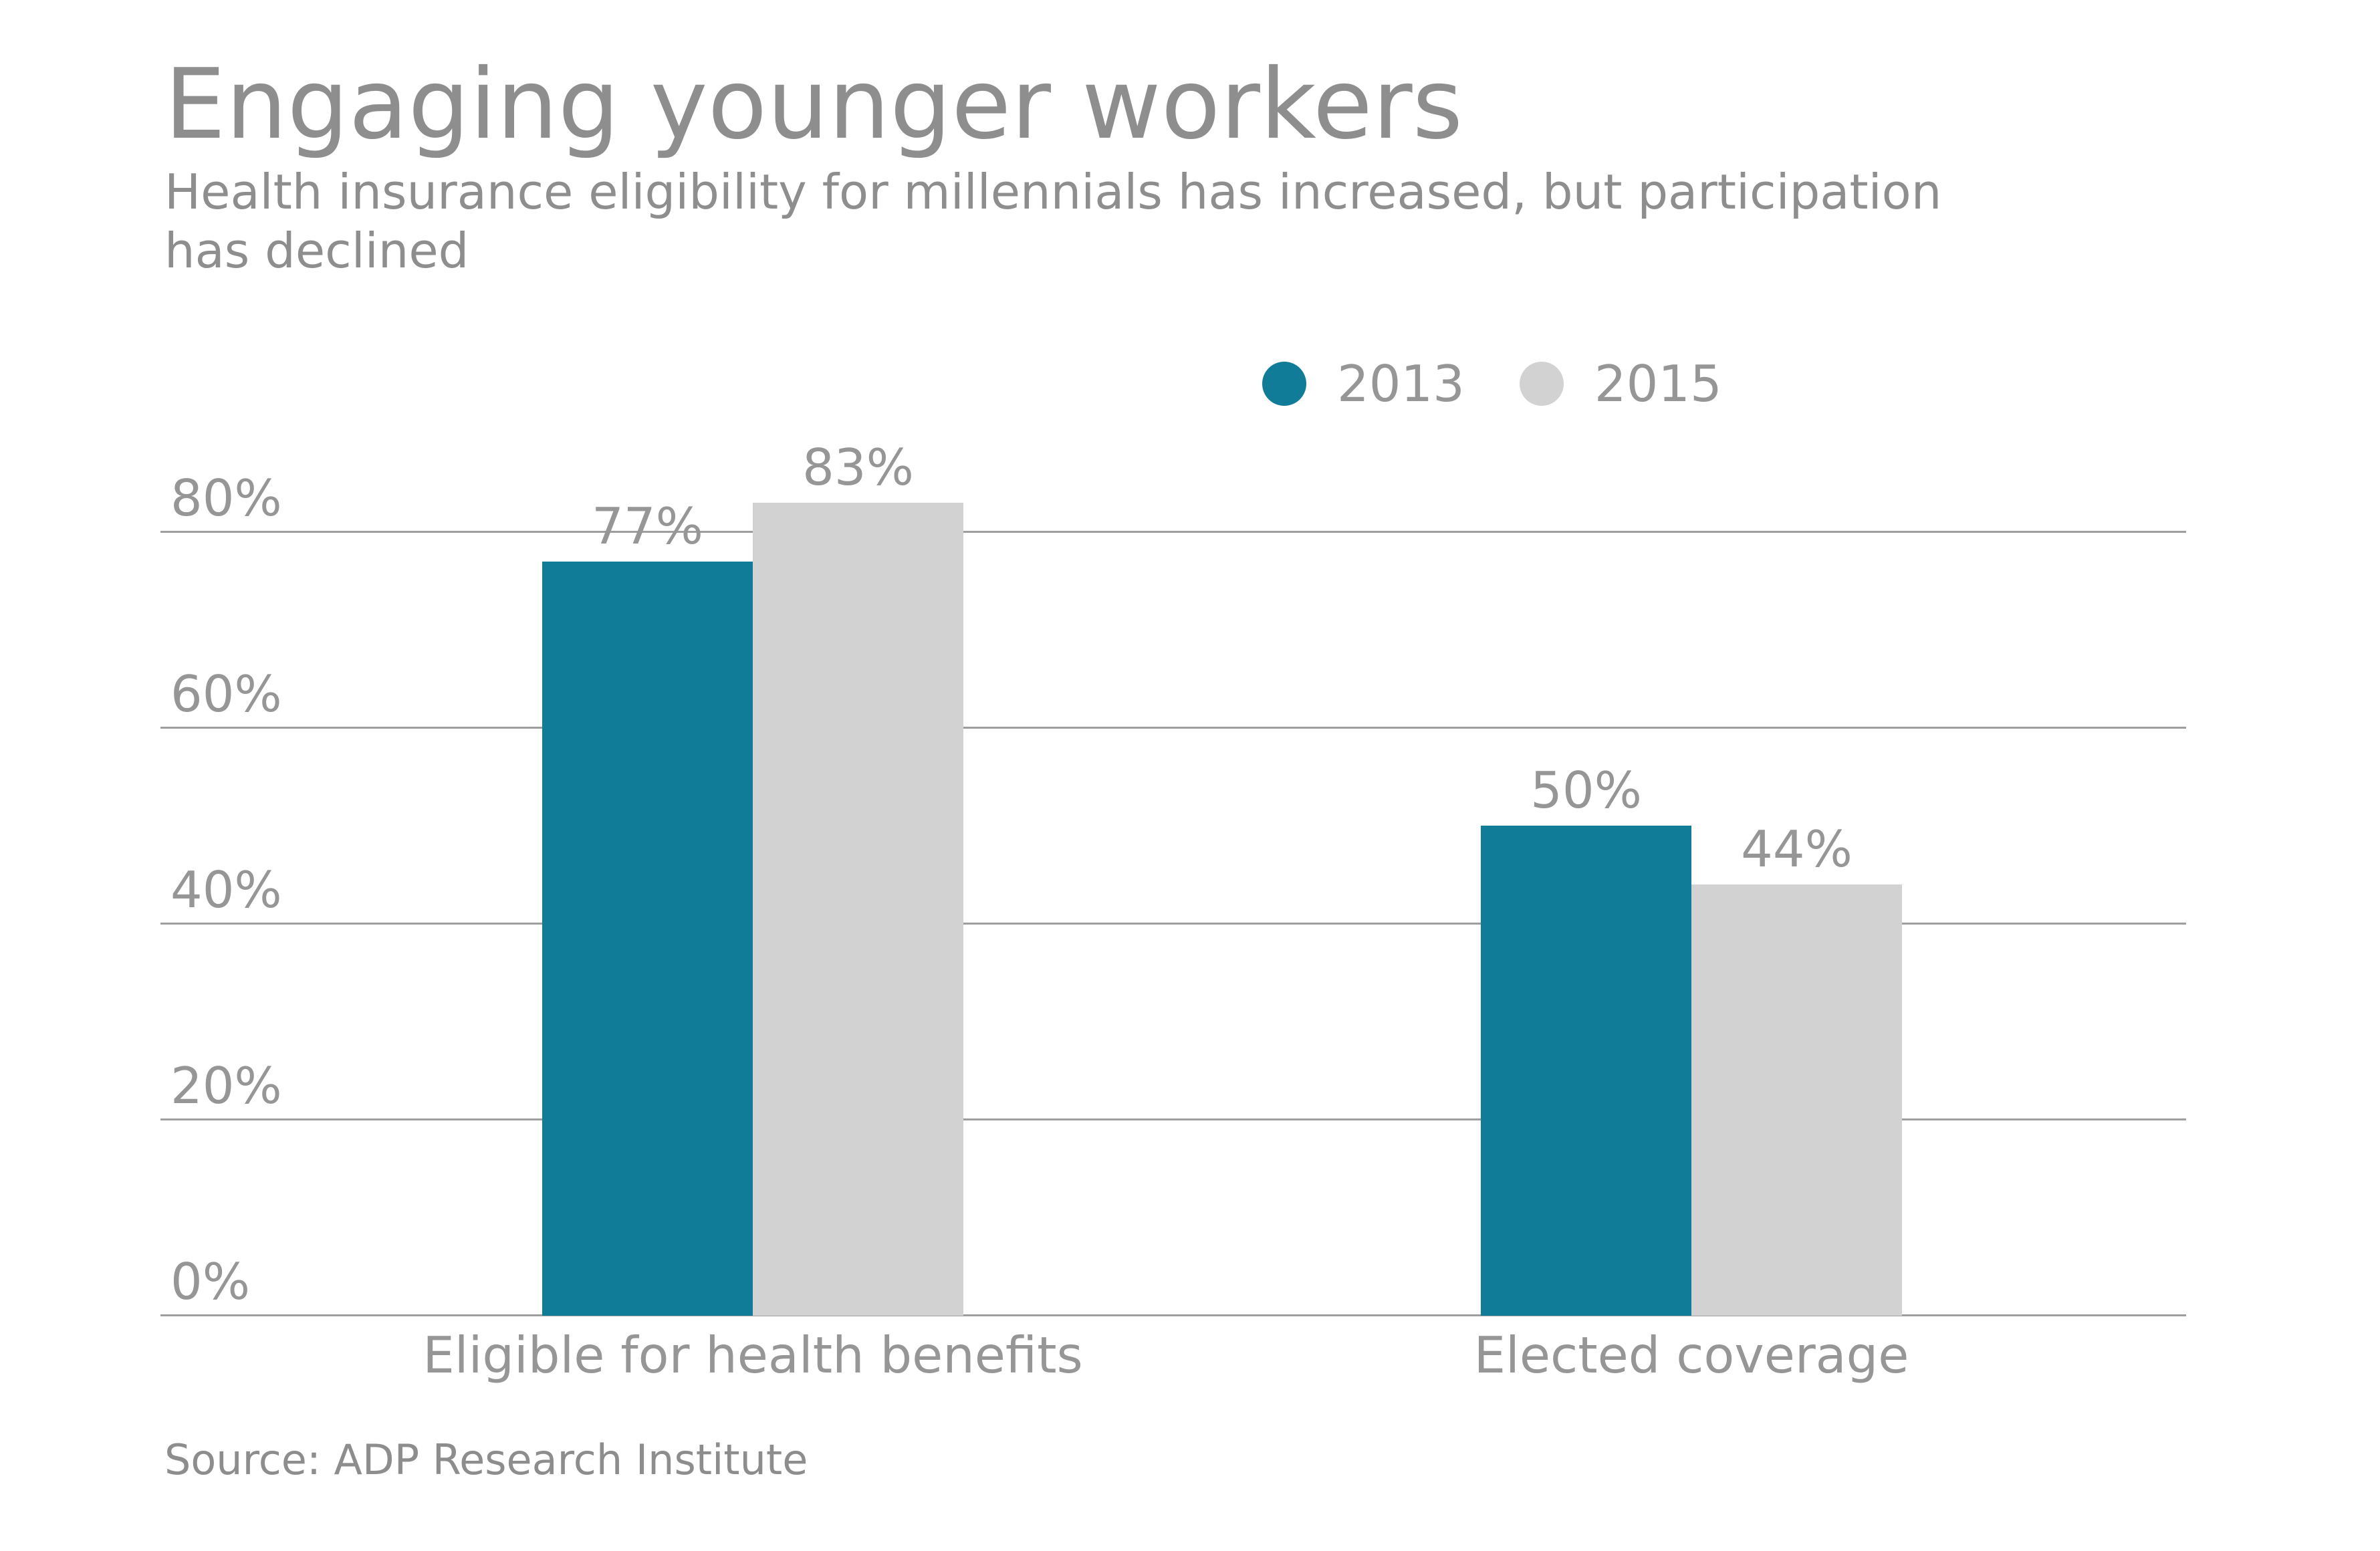 The width and height of the screenshot is (2380, 1551). What do you see at coordinates (858, 467) in the screenshot?
I see `bar-value-label-2015-eligible-for-health-benefits: 83%` at bounding box center [858, 467].